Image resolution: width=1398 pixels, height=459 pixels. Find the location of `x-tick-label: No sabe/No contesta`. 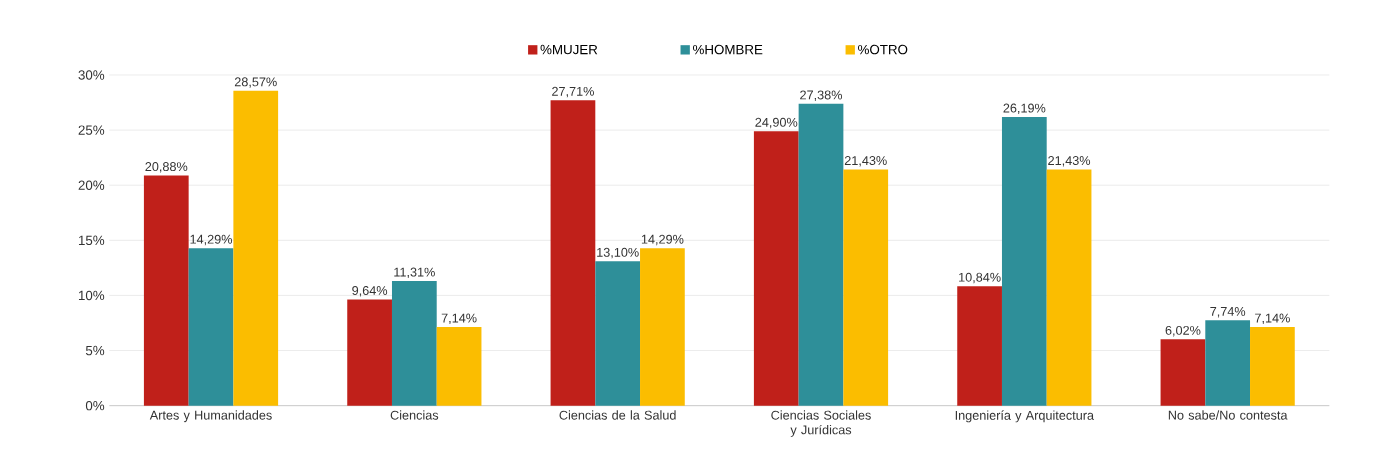

x-tick-label: No sabe/No contesta is located at coordinates (1228, 415).